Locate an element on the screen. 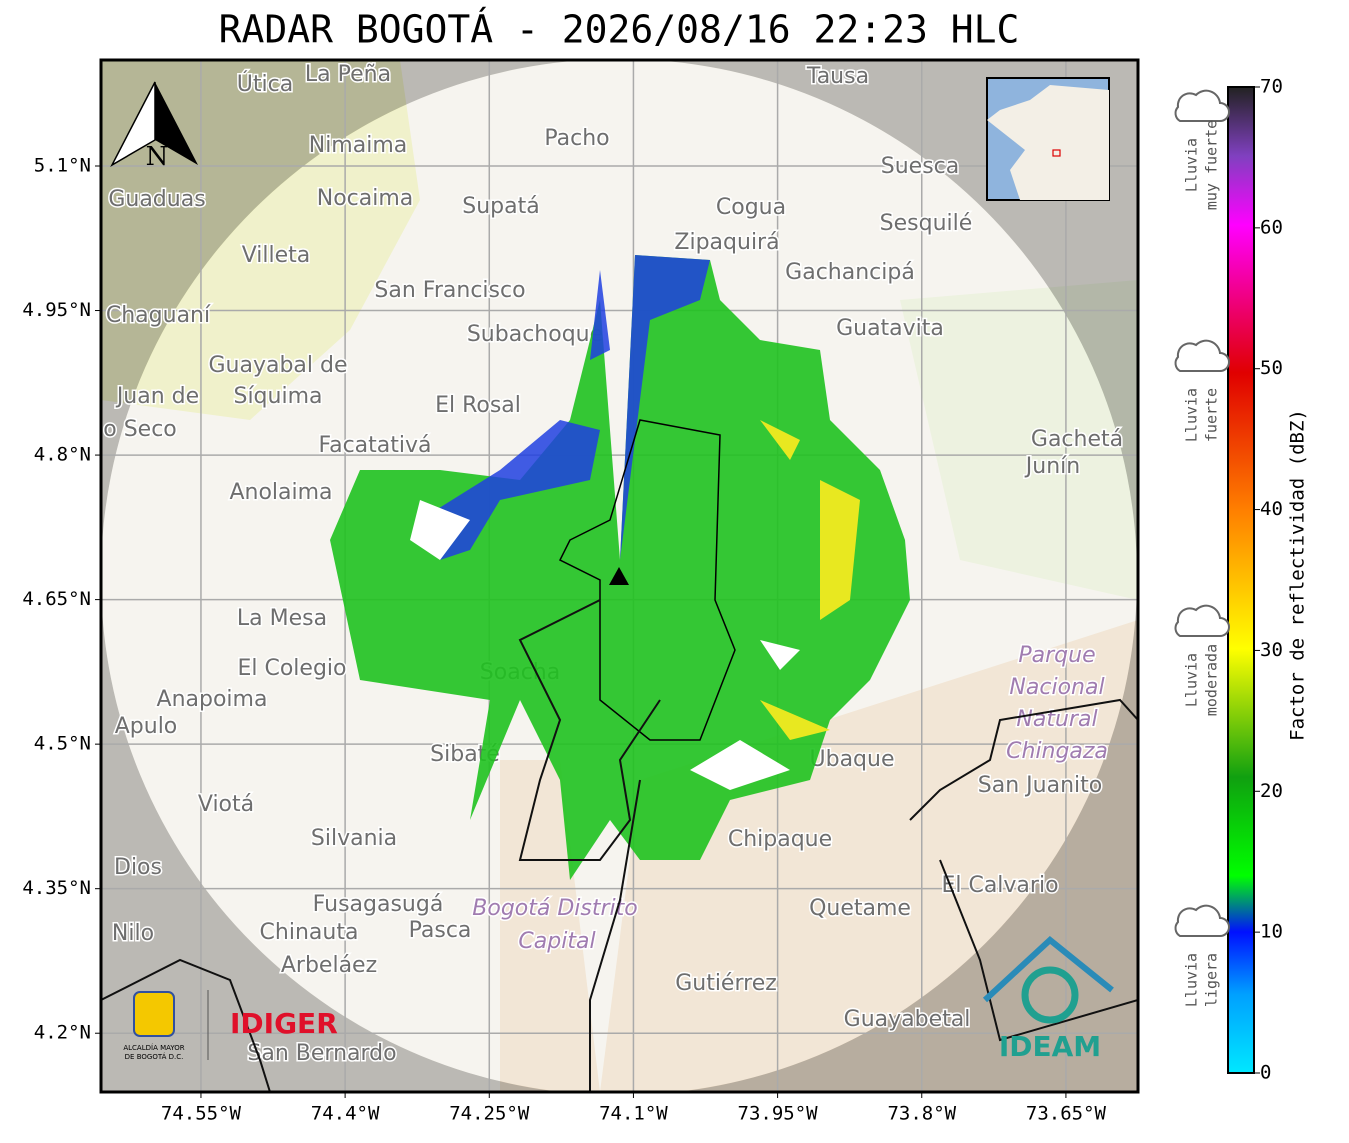  x-tick-label: 74.25°W is located at coordinates (489, 1114).